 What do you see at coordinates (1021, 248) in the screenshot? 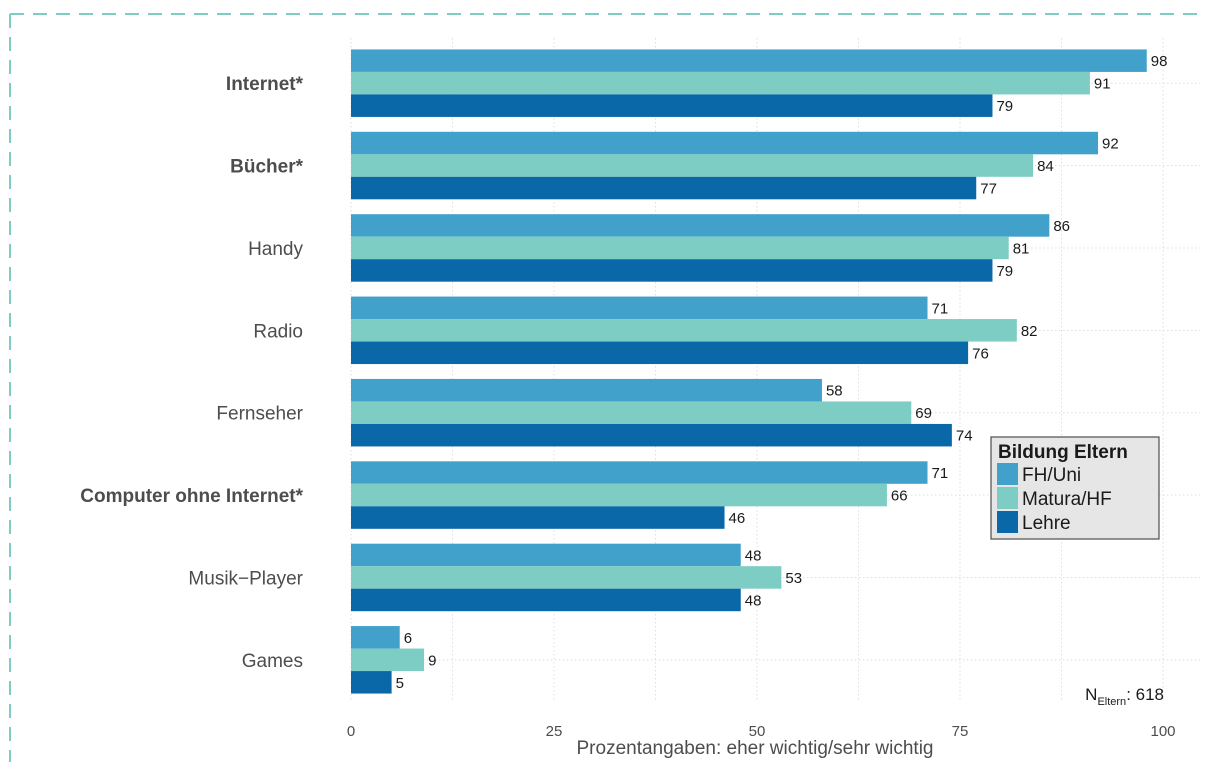
I see `value-label: 81` at bounding box center [1021, 248].